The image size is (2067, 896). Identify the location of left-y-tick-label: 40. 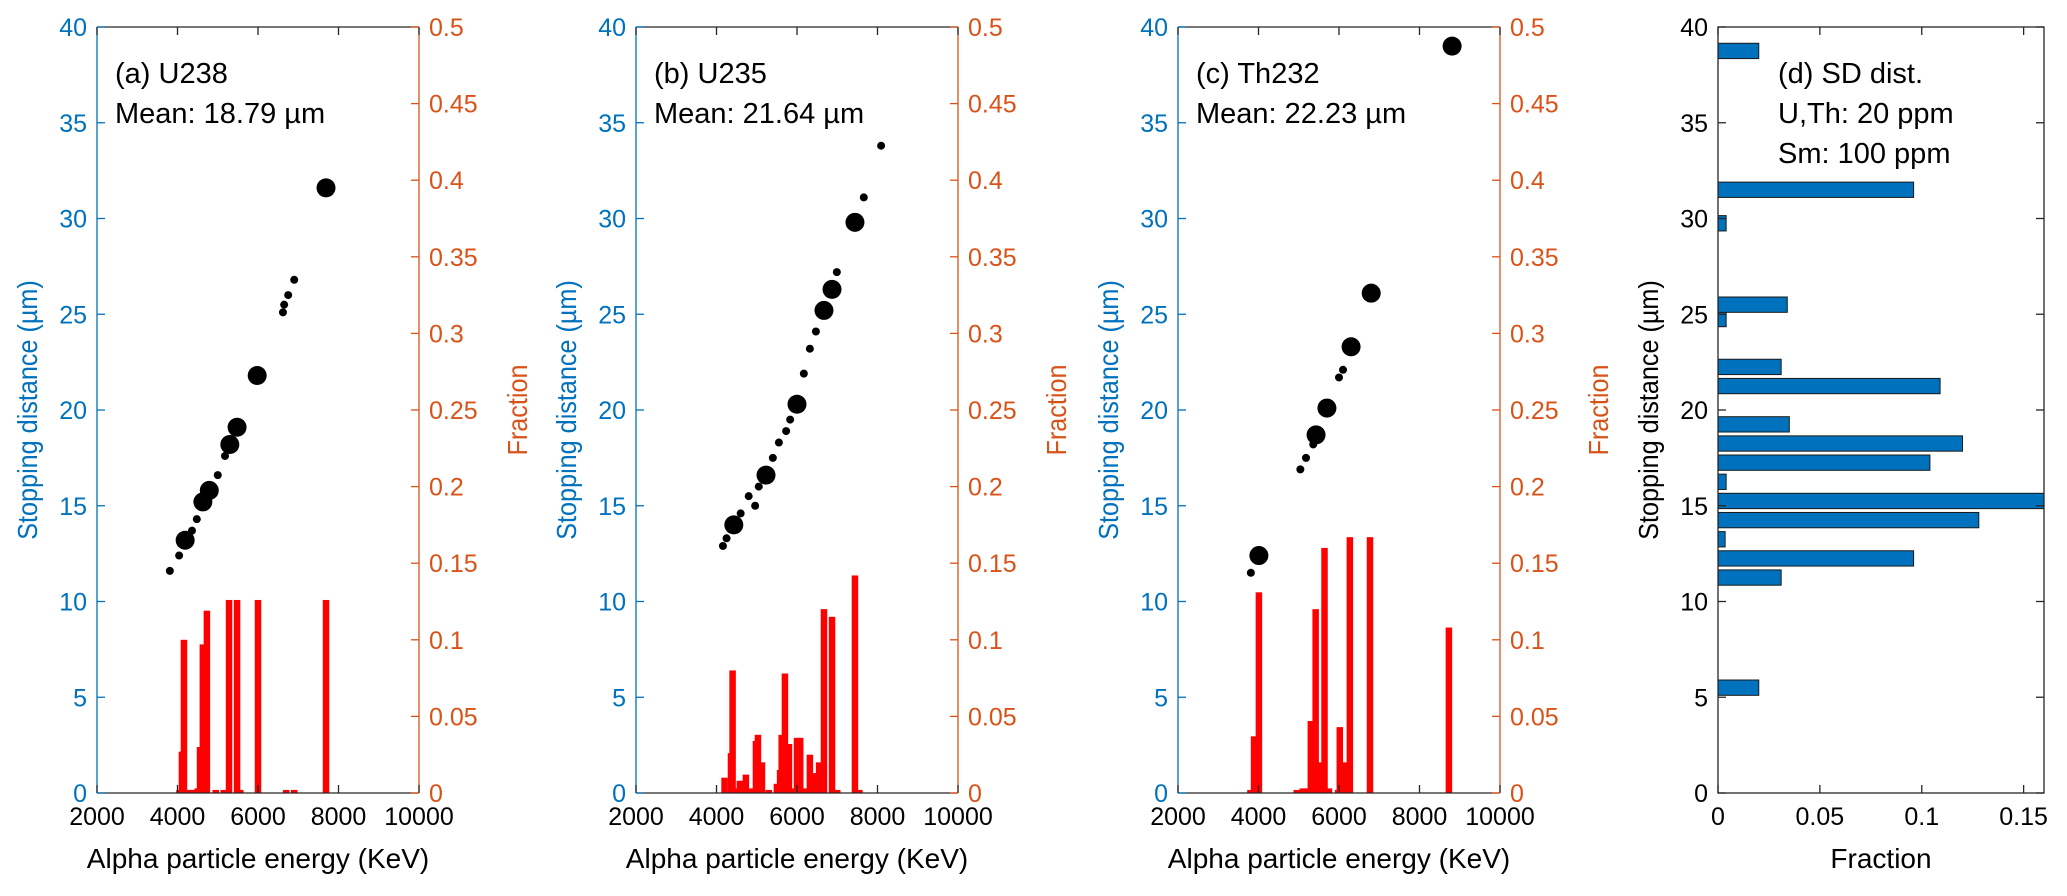
(1154, 28).